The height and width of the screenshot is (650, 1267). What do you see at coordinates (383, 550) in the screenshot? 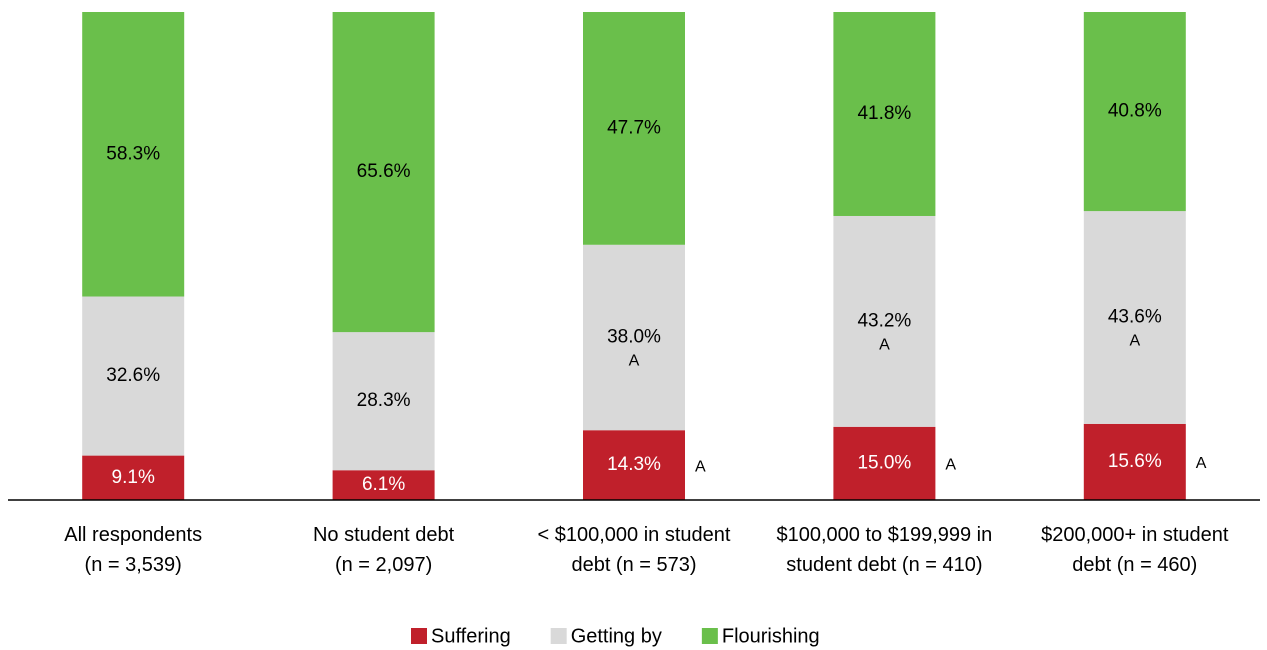
I see `x-tick-label: No student debt (n = 2,097)` at bounding box center [383, 550].